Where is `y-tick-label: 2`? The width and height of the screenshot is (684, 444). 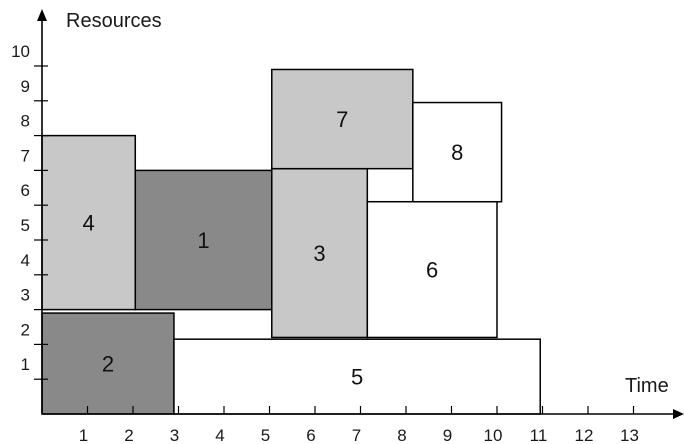 y-tick-label: 2 is located at coordinates (25, 329).